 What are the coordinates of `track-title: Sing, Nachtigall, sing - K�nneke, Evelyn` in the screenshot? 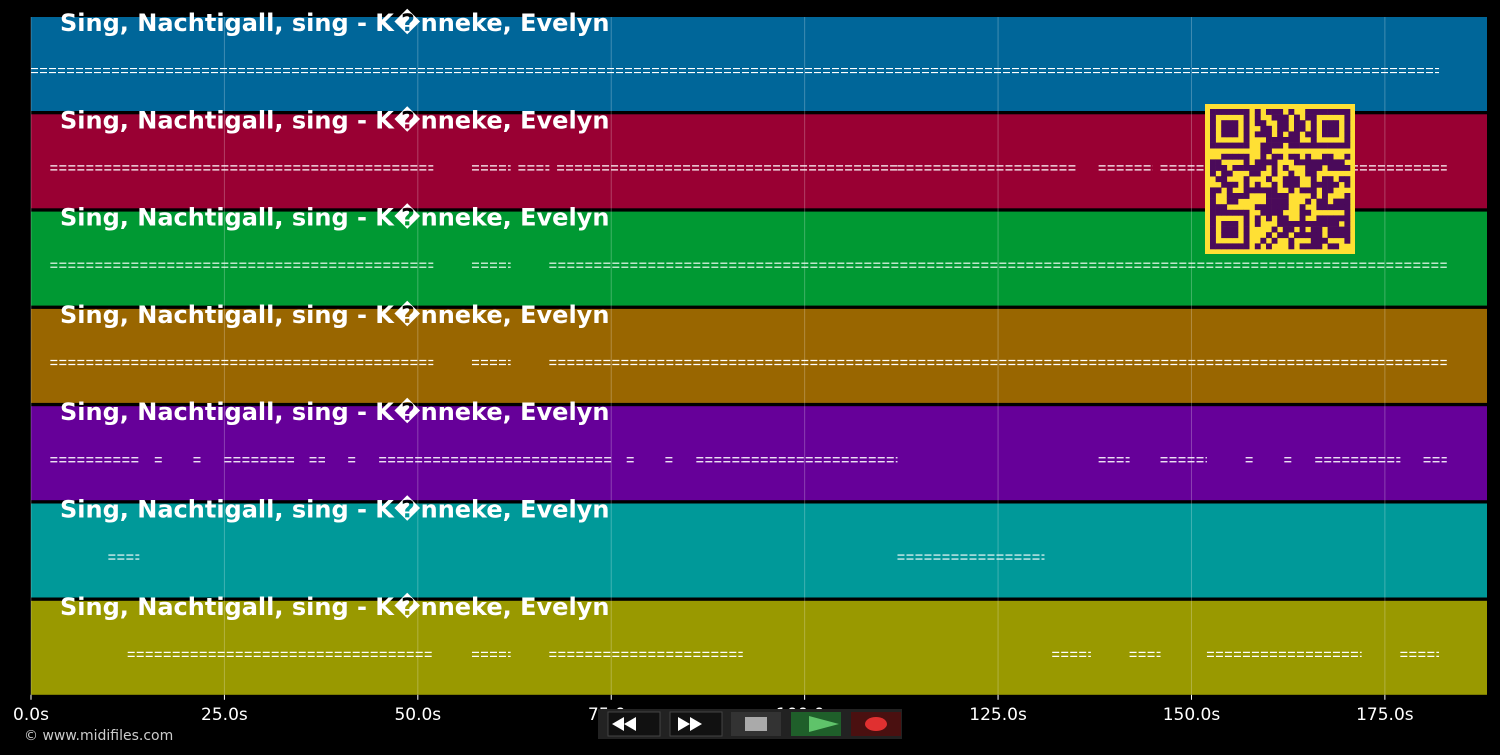 It's located at (334, 22).